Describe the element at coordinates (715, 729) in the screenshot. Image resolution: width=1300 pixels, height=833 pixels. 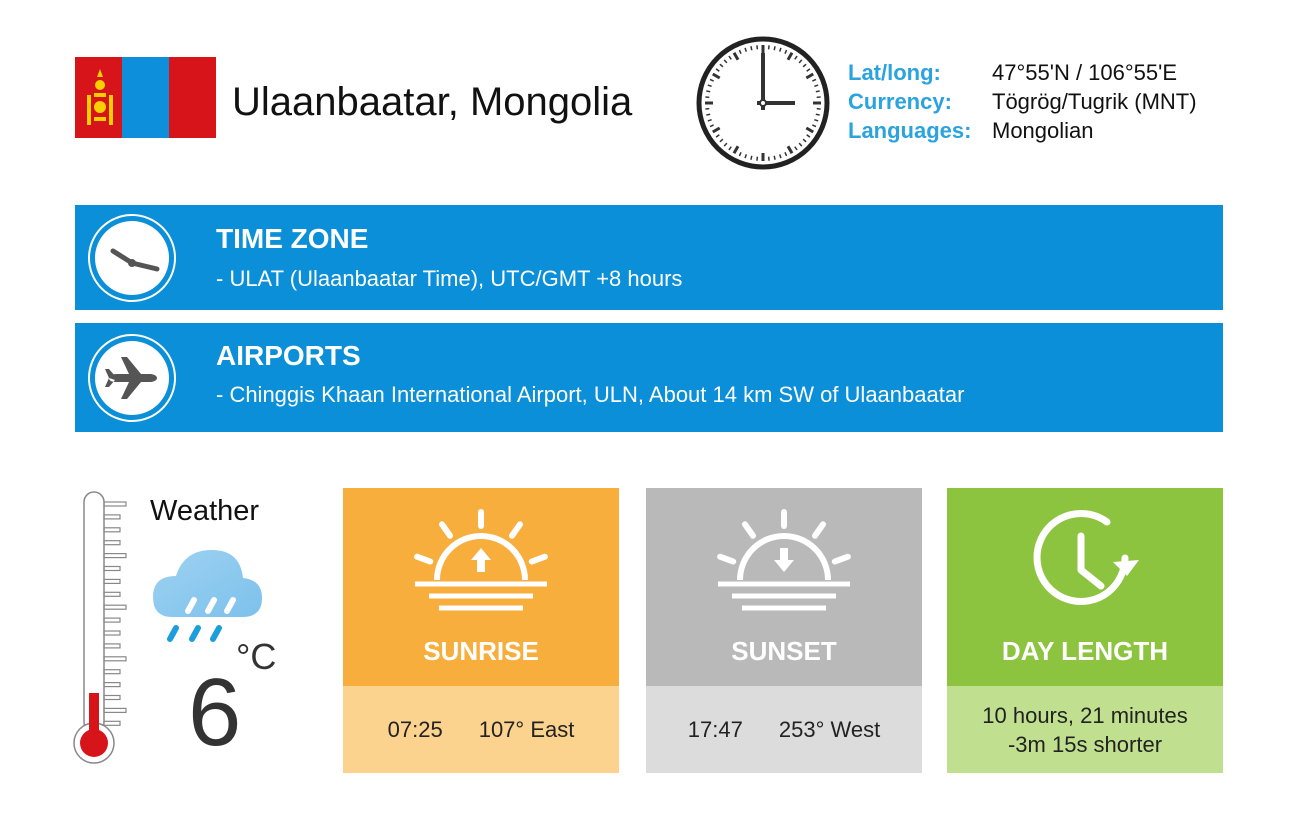
I see `sunset-time: 17:47` at that location.